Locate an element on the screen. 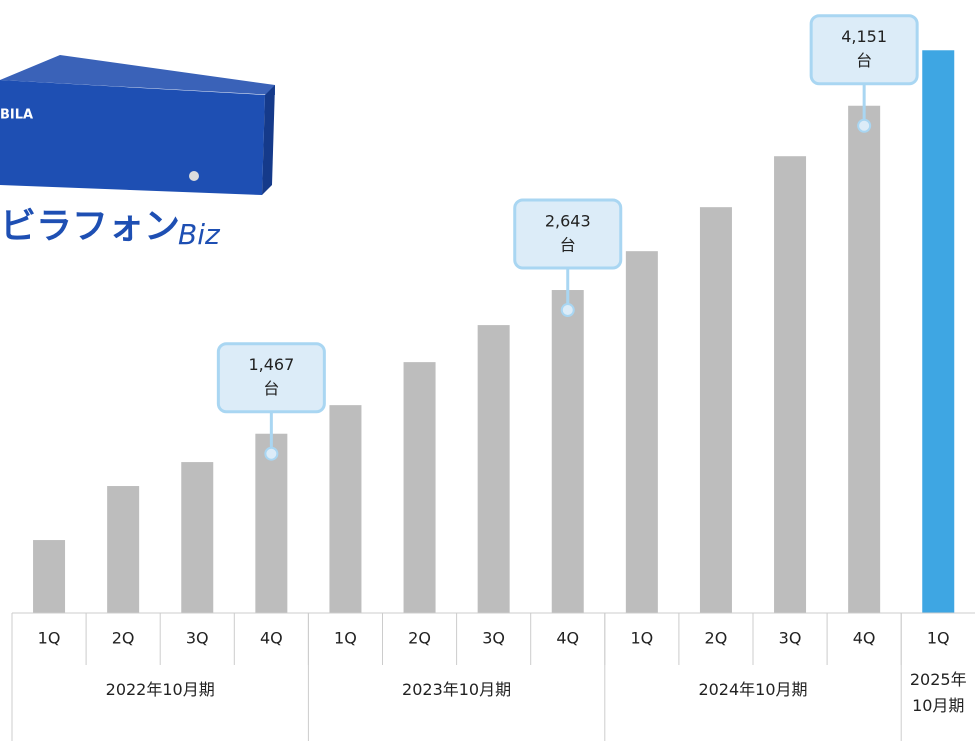  product-suffix: Biz is located at coordinates (199, 234).